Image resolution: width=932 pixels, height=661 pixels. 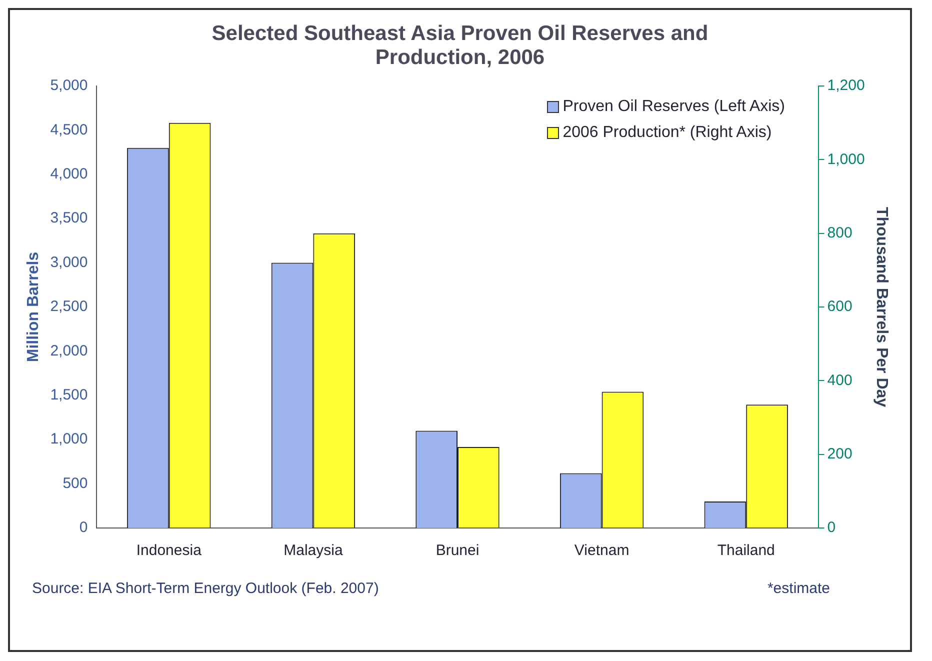 I want to click on y-axis-title: Million Barrels, so click(x=33, y=307).